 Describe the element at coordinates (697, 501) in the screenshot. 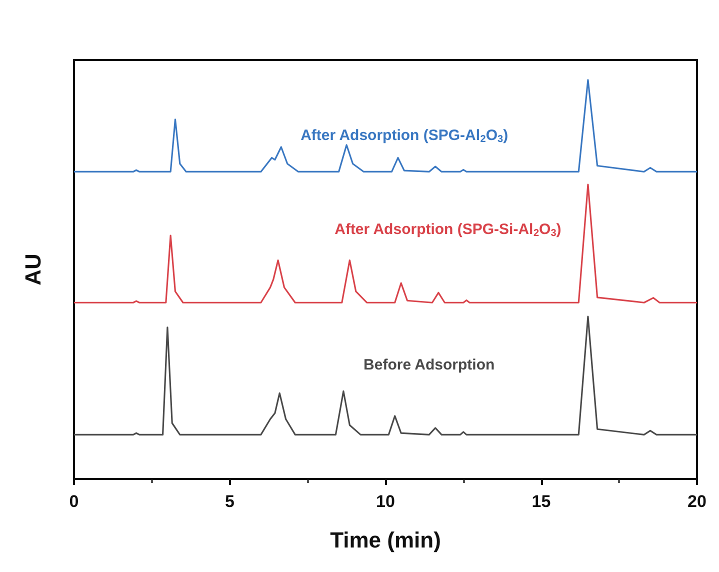

I see `x-tick-label: 20` at that location.